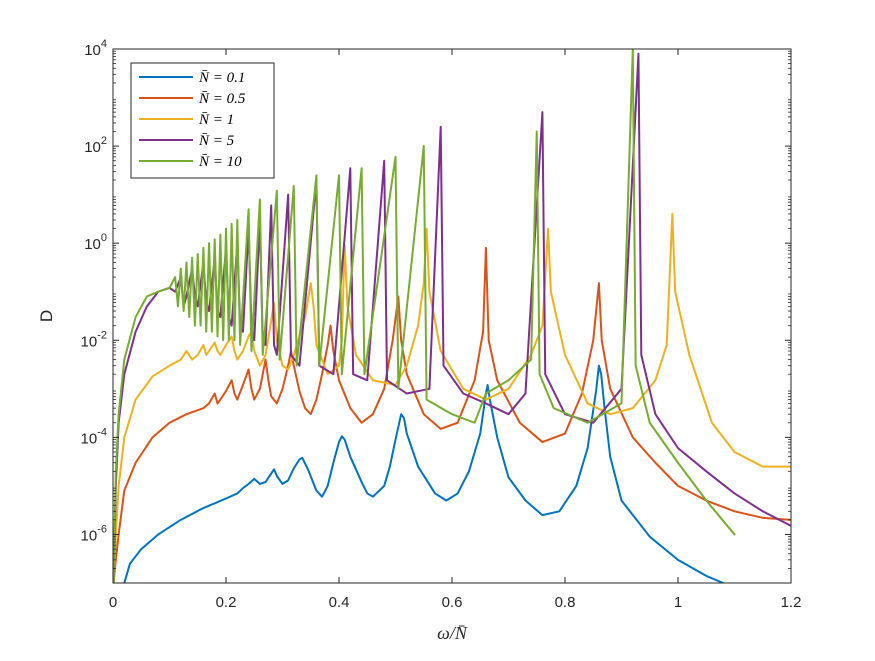  Describe the element at coordinates (452, 602) in the screenshot. I see `x-tick-label: 0.6` at that location.